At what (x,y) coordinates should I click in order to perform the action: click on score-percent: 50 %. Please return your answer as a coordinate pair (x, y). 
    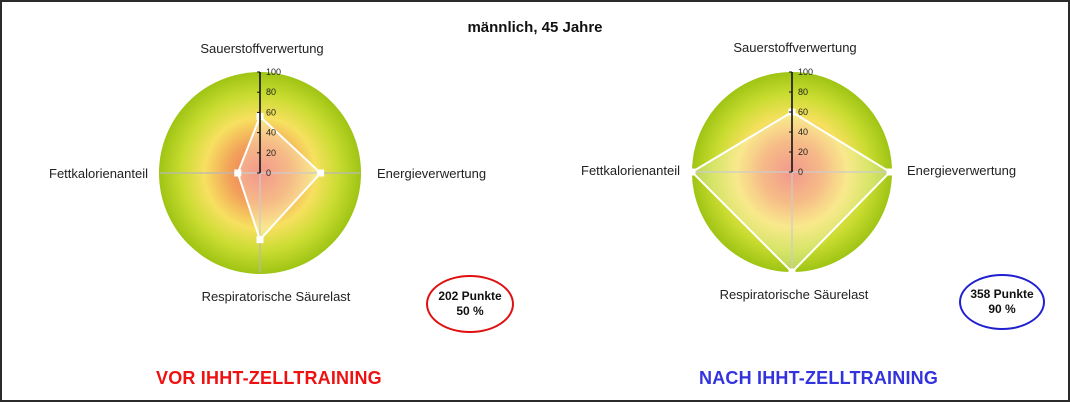
    Looking at the image, I should click on (470, 311).